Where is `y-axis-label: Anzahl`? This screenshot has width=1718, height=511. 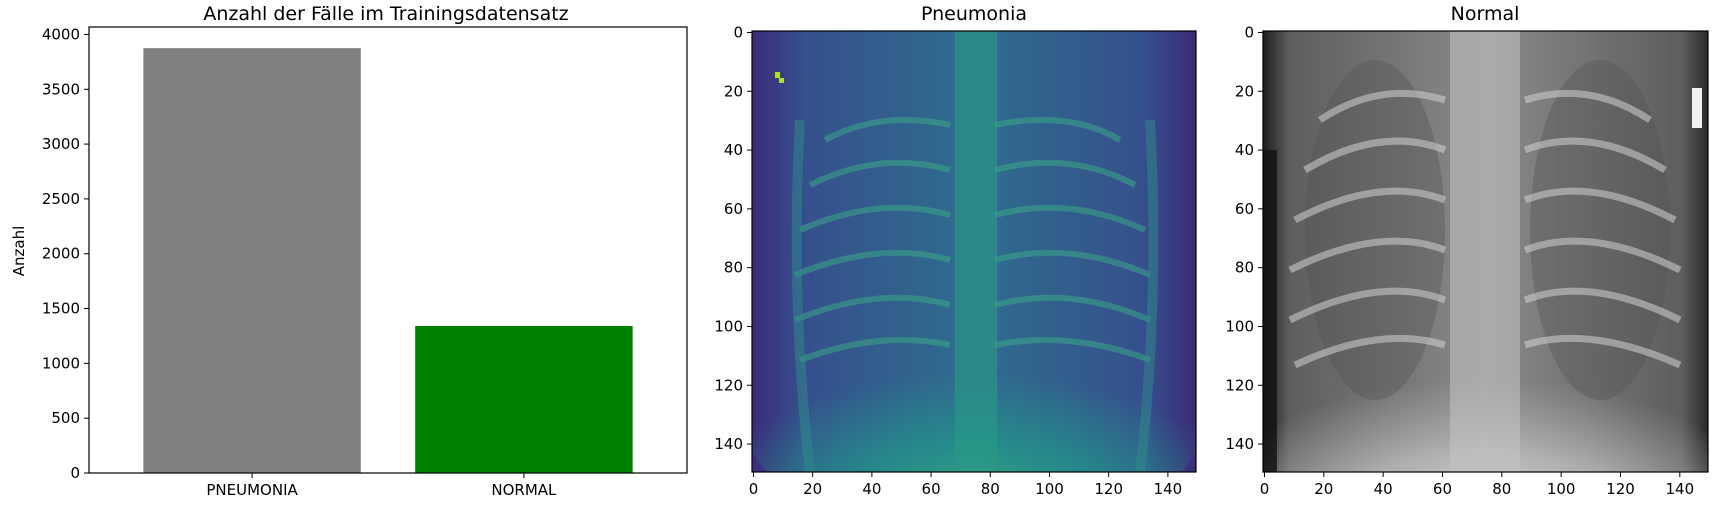
y-axis-label: Anzahl is located at coordinates (19, 251).